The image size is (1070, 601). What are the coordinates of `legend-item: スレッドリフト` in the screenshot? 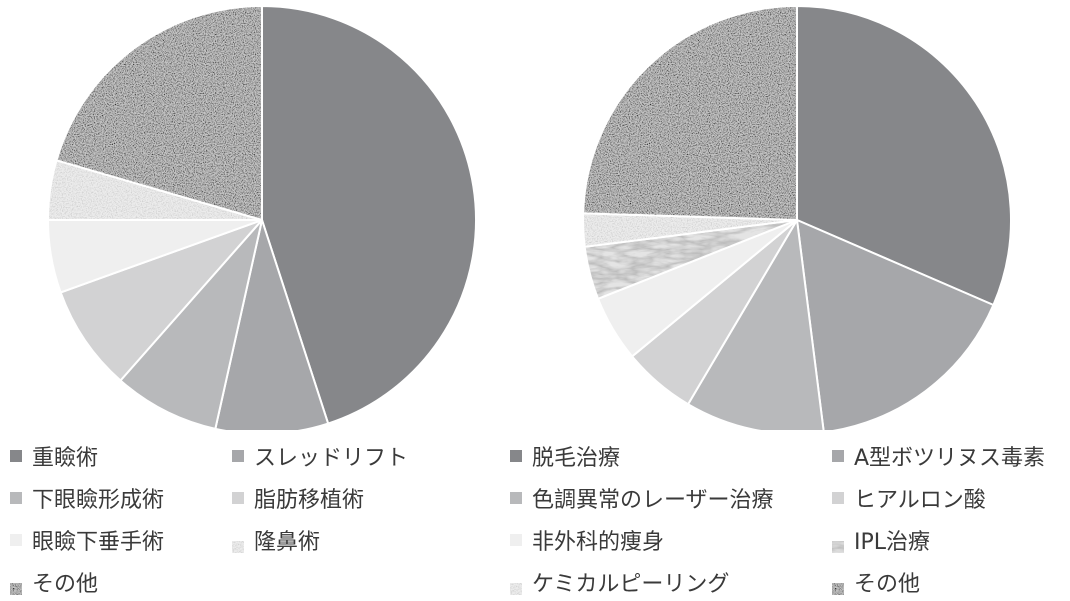 It's located at (382, 456).